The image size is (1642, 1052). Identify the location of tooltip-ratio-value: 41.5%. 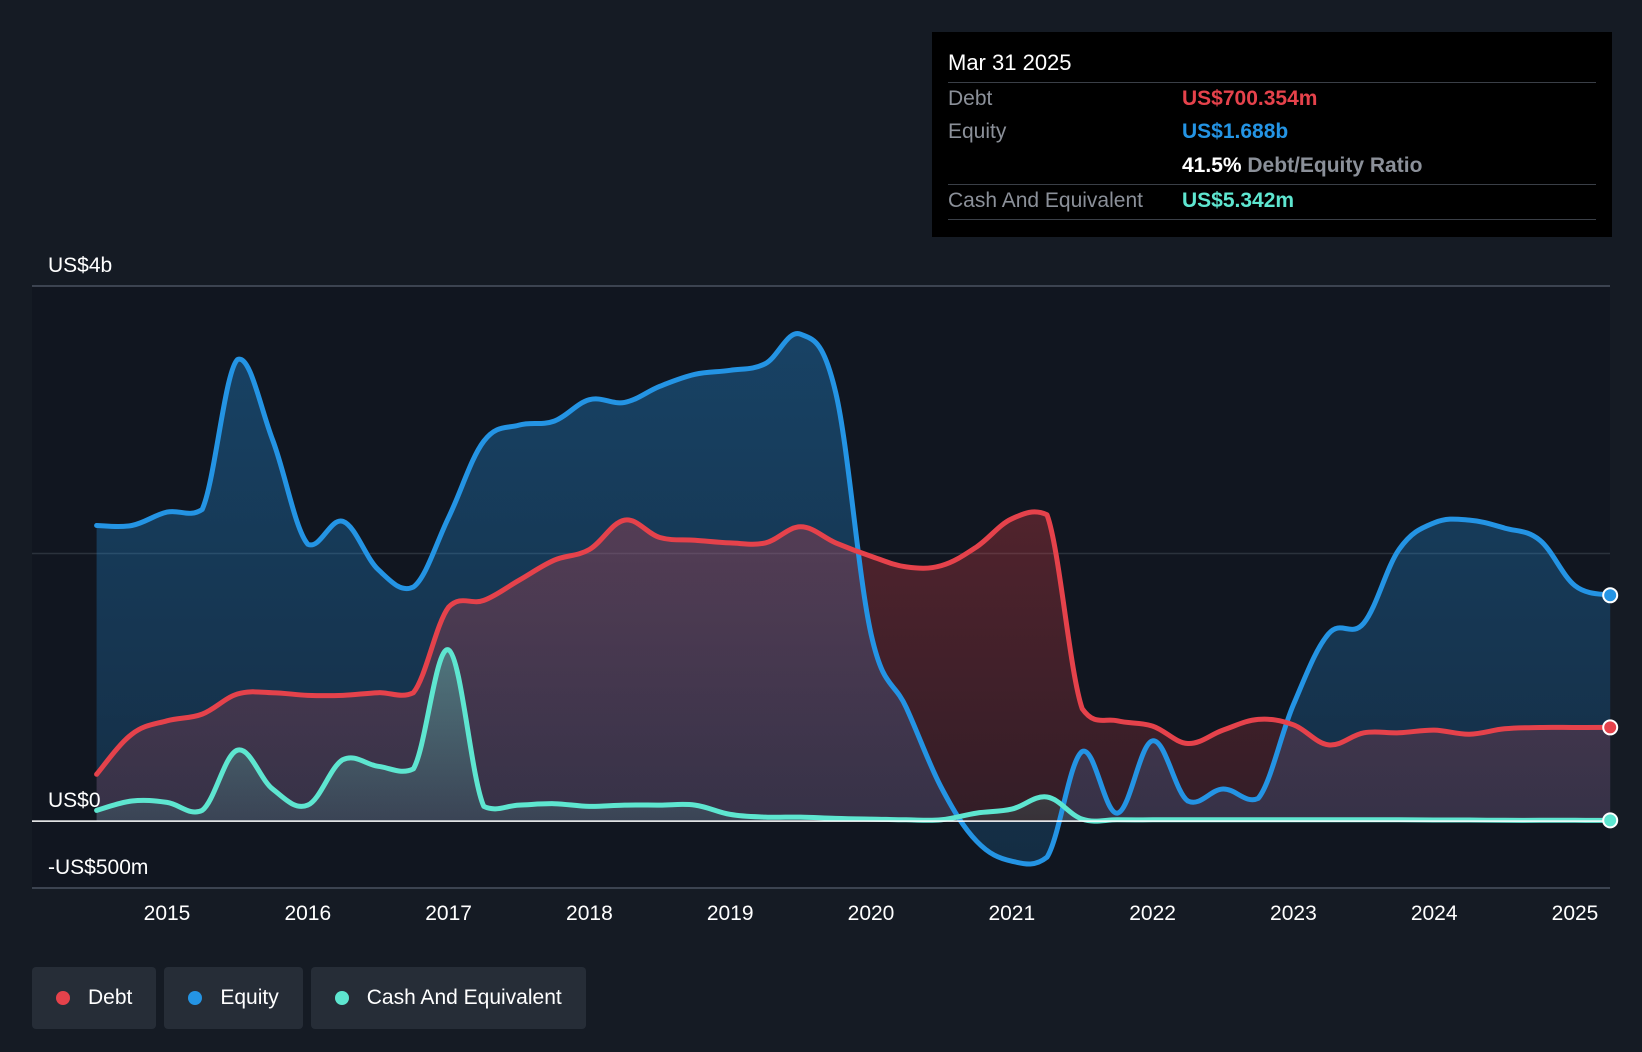
(1212, 165).